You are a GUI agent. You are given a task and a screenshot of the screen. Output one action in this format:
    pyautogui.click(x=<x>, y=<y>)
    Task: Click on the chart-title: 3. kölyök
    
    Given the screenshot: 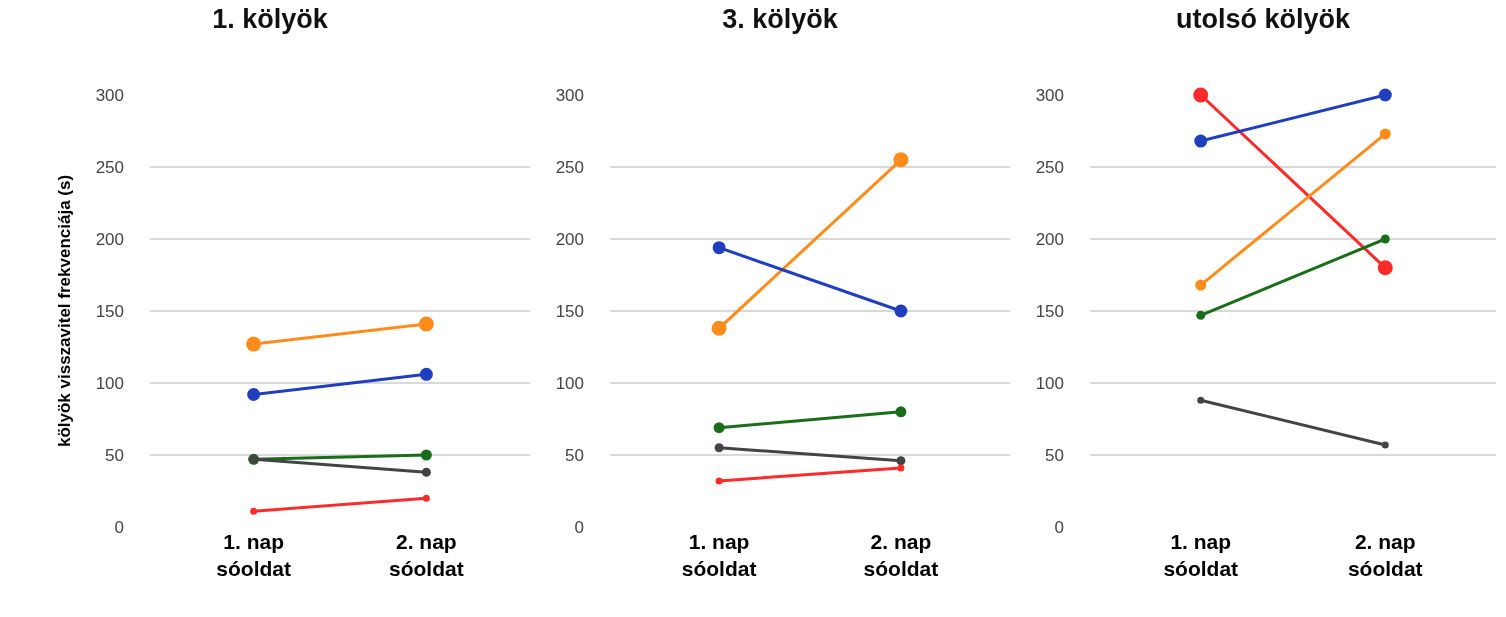 What is the action you would take?
    pyautogui.click(x=780, y=19)
    